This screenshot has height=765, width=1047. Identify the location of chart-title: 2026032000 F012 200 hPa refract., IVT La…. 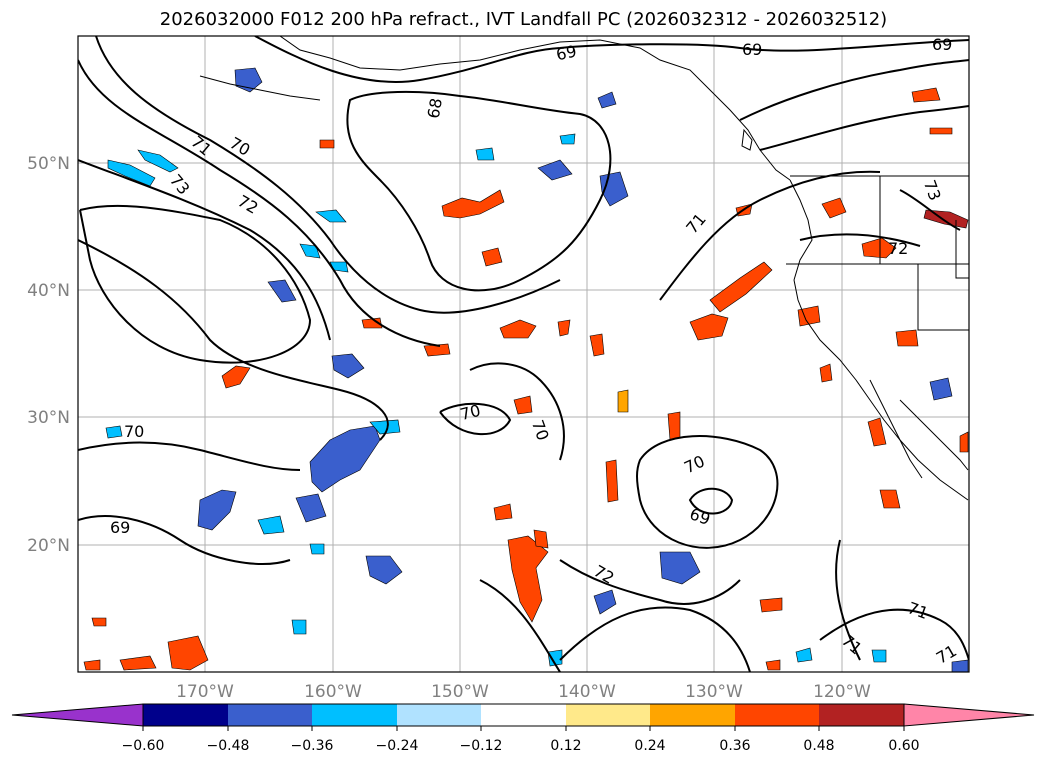
(523, 19).